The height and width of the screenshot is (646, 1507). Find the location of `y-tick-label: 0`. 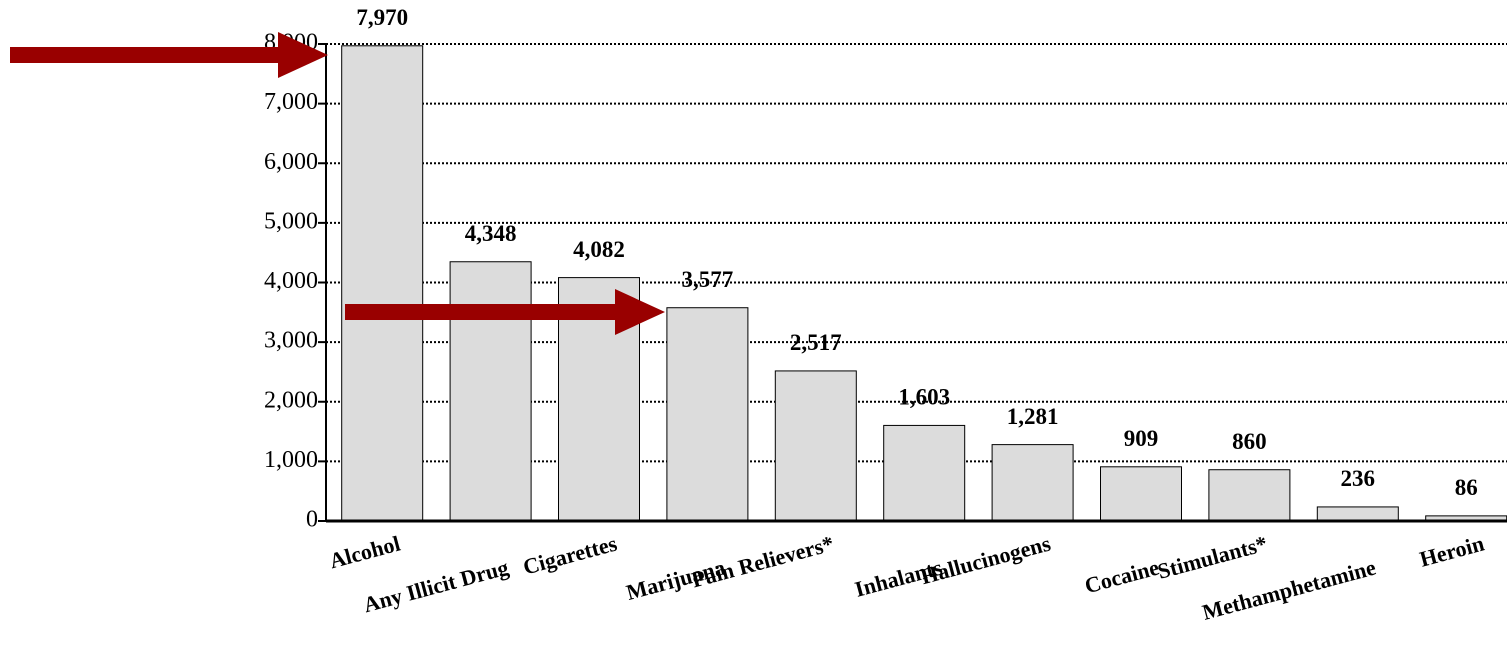

y-tick-label: 0 is located at coordinates (312, 520).